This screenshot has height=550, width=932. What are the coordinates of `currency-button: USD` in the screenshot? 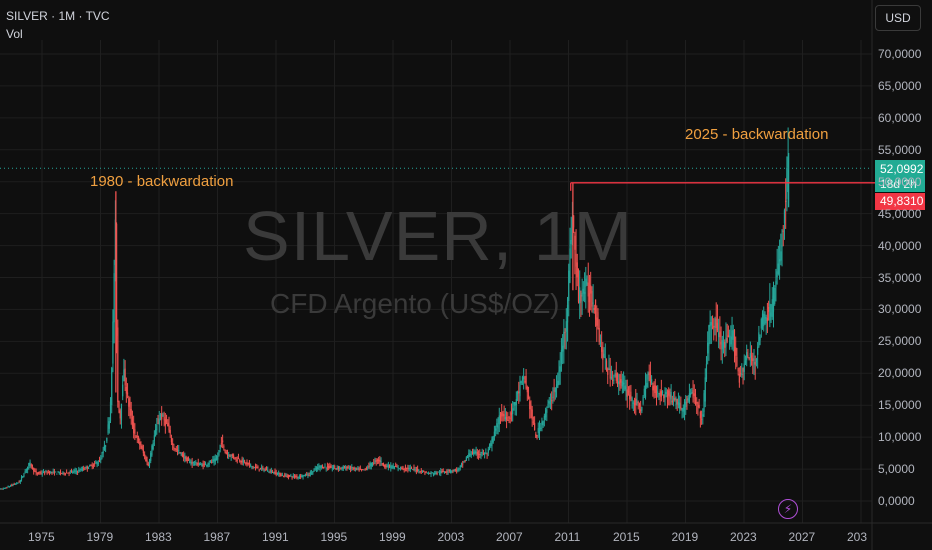 It's located at (898, 18).